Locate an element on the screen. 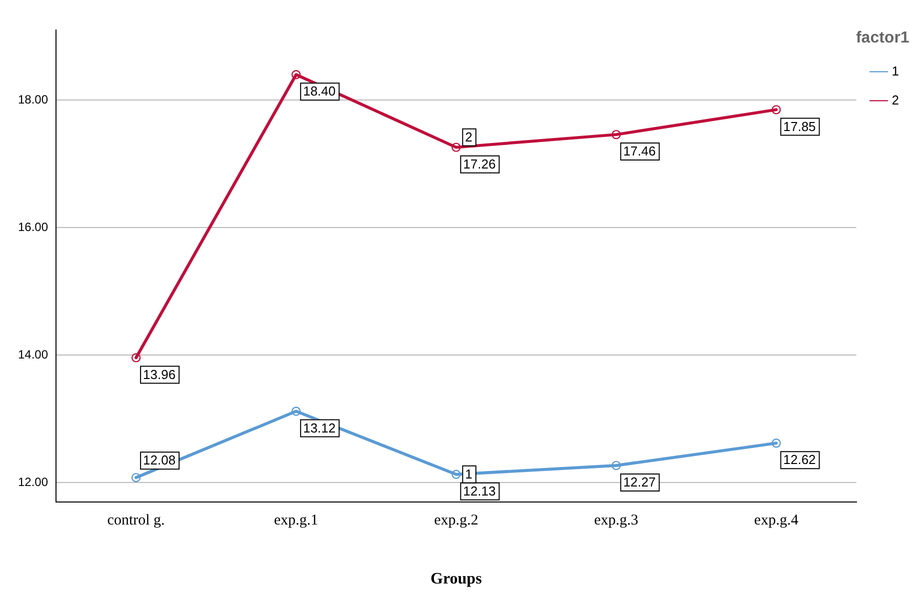 This screenshot has width=919, height=603. legend-label: 1 is located at coordinates (896, 70).